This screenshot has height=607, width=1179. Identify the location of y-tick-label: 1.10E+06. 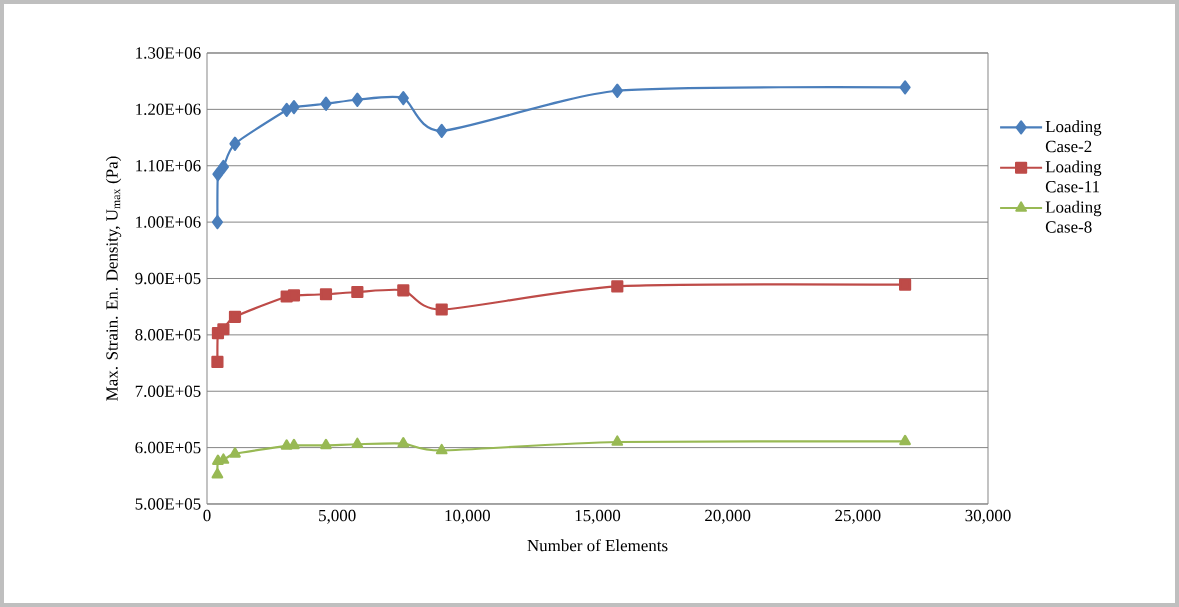
(168, 165).